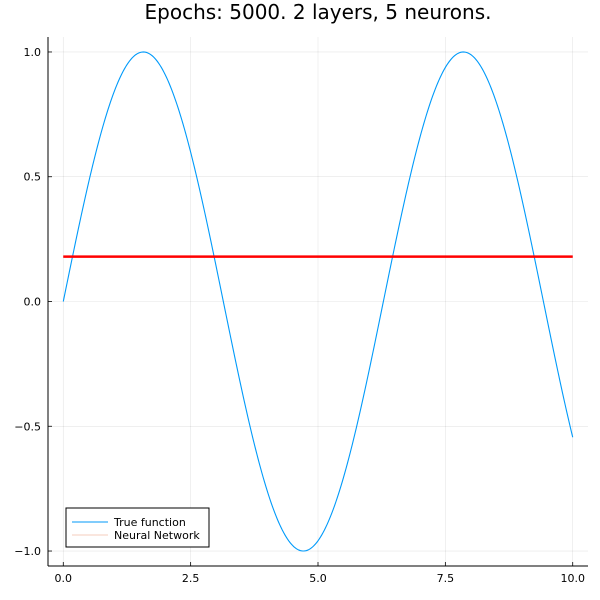 Image resolution: width=600 pixels, height=600 pixels. I want to click on y-tick-label: 0.0, so click(33, 302).